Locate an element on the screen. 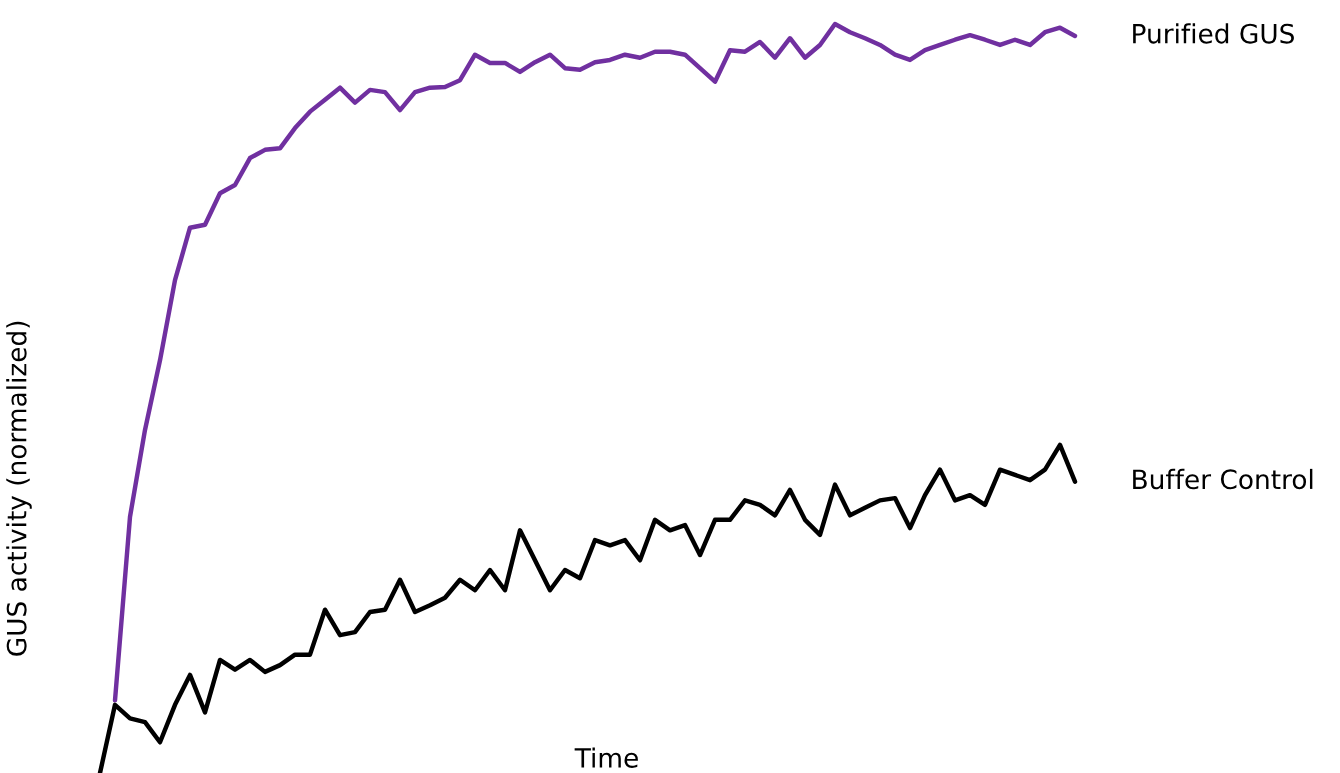 This screenshot has width=1340, height=773. y-axis-title: GUS activity (normalized) is located at coordinates (19, 488).